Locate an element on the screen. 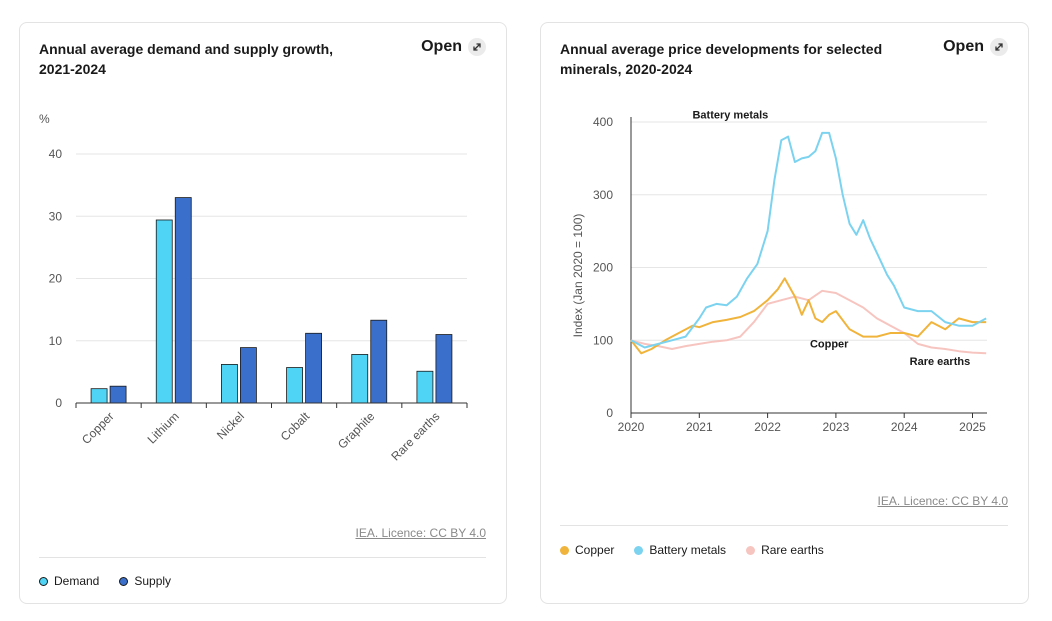  x-tick-label: Lithium is located at coordinates (163, 427).